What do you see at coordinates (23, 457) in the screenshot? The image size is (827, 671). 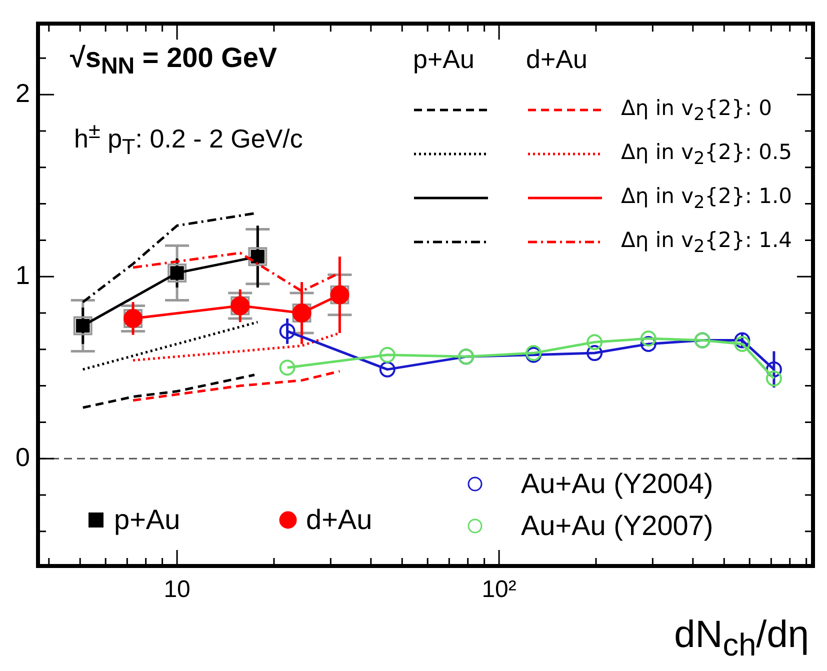 I see `y-tick-label: 0` at bounding box center [23, 457].